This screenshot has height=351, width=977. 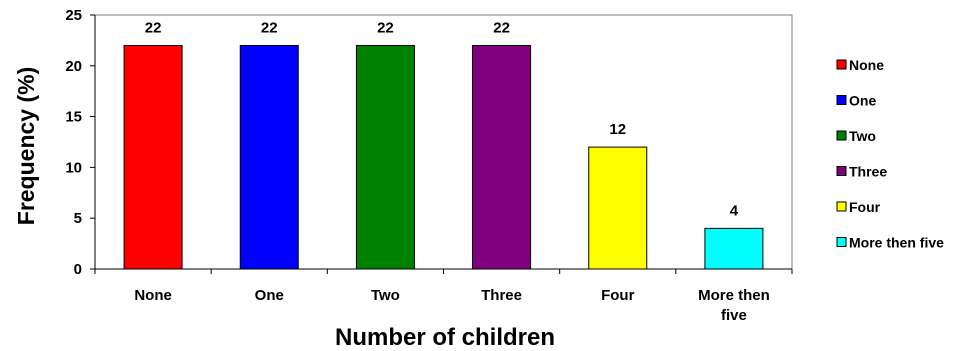 I want to click on x-axis: None One Two Three Four More then five, so click(x=443, y=296).